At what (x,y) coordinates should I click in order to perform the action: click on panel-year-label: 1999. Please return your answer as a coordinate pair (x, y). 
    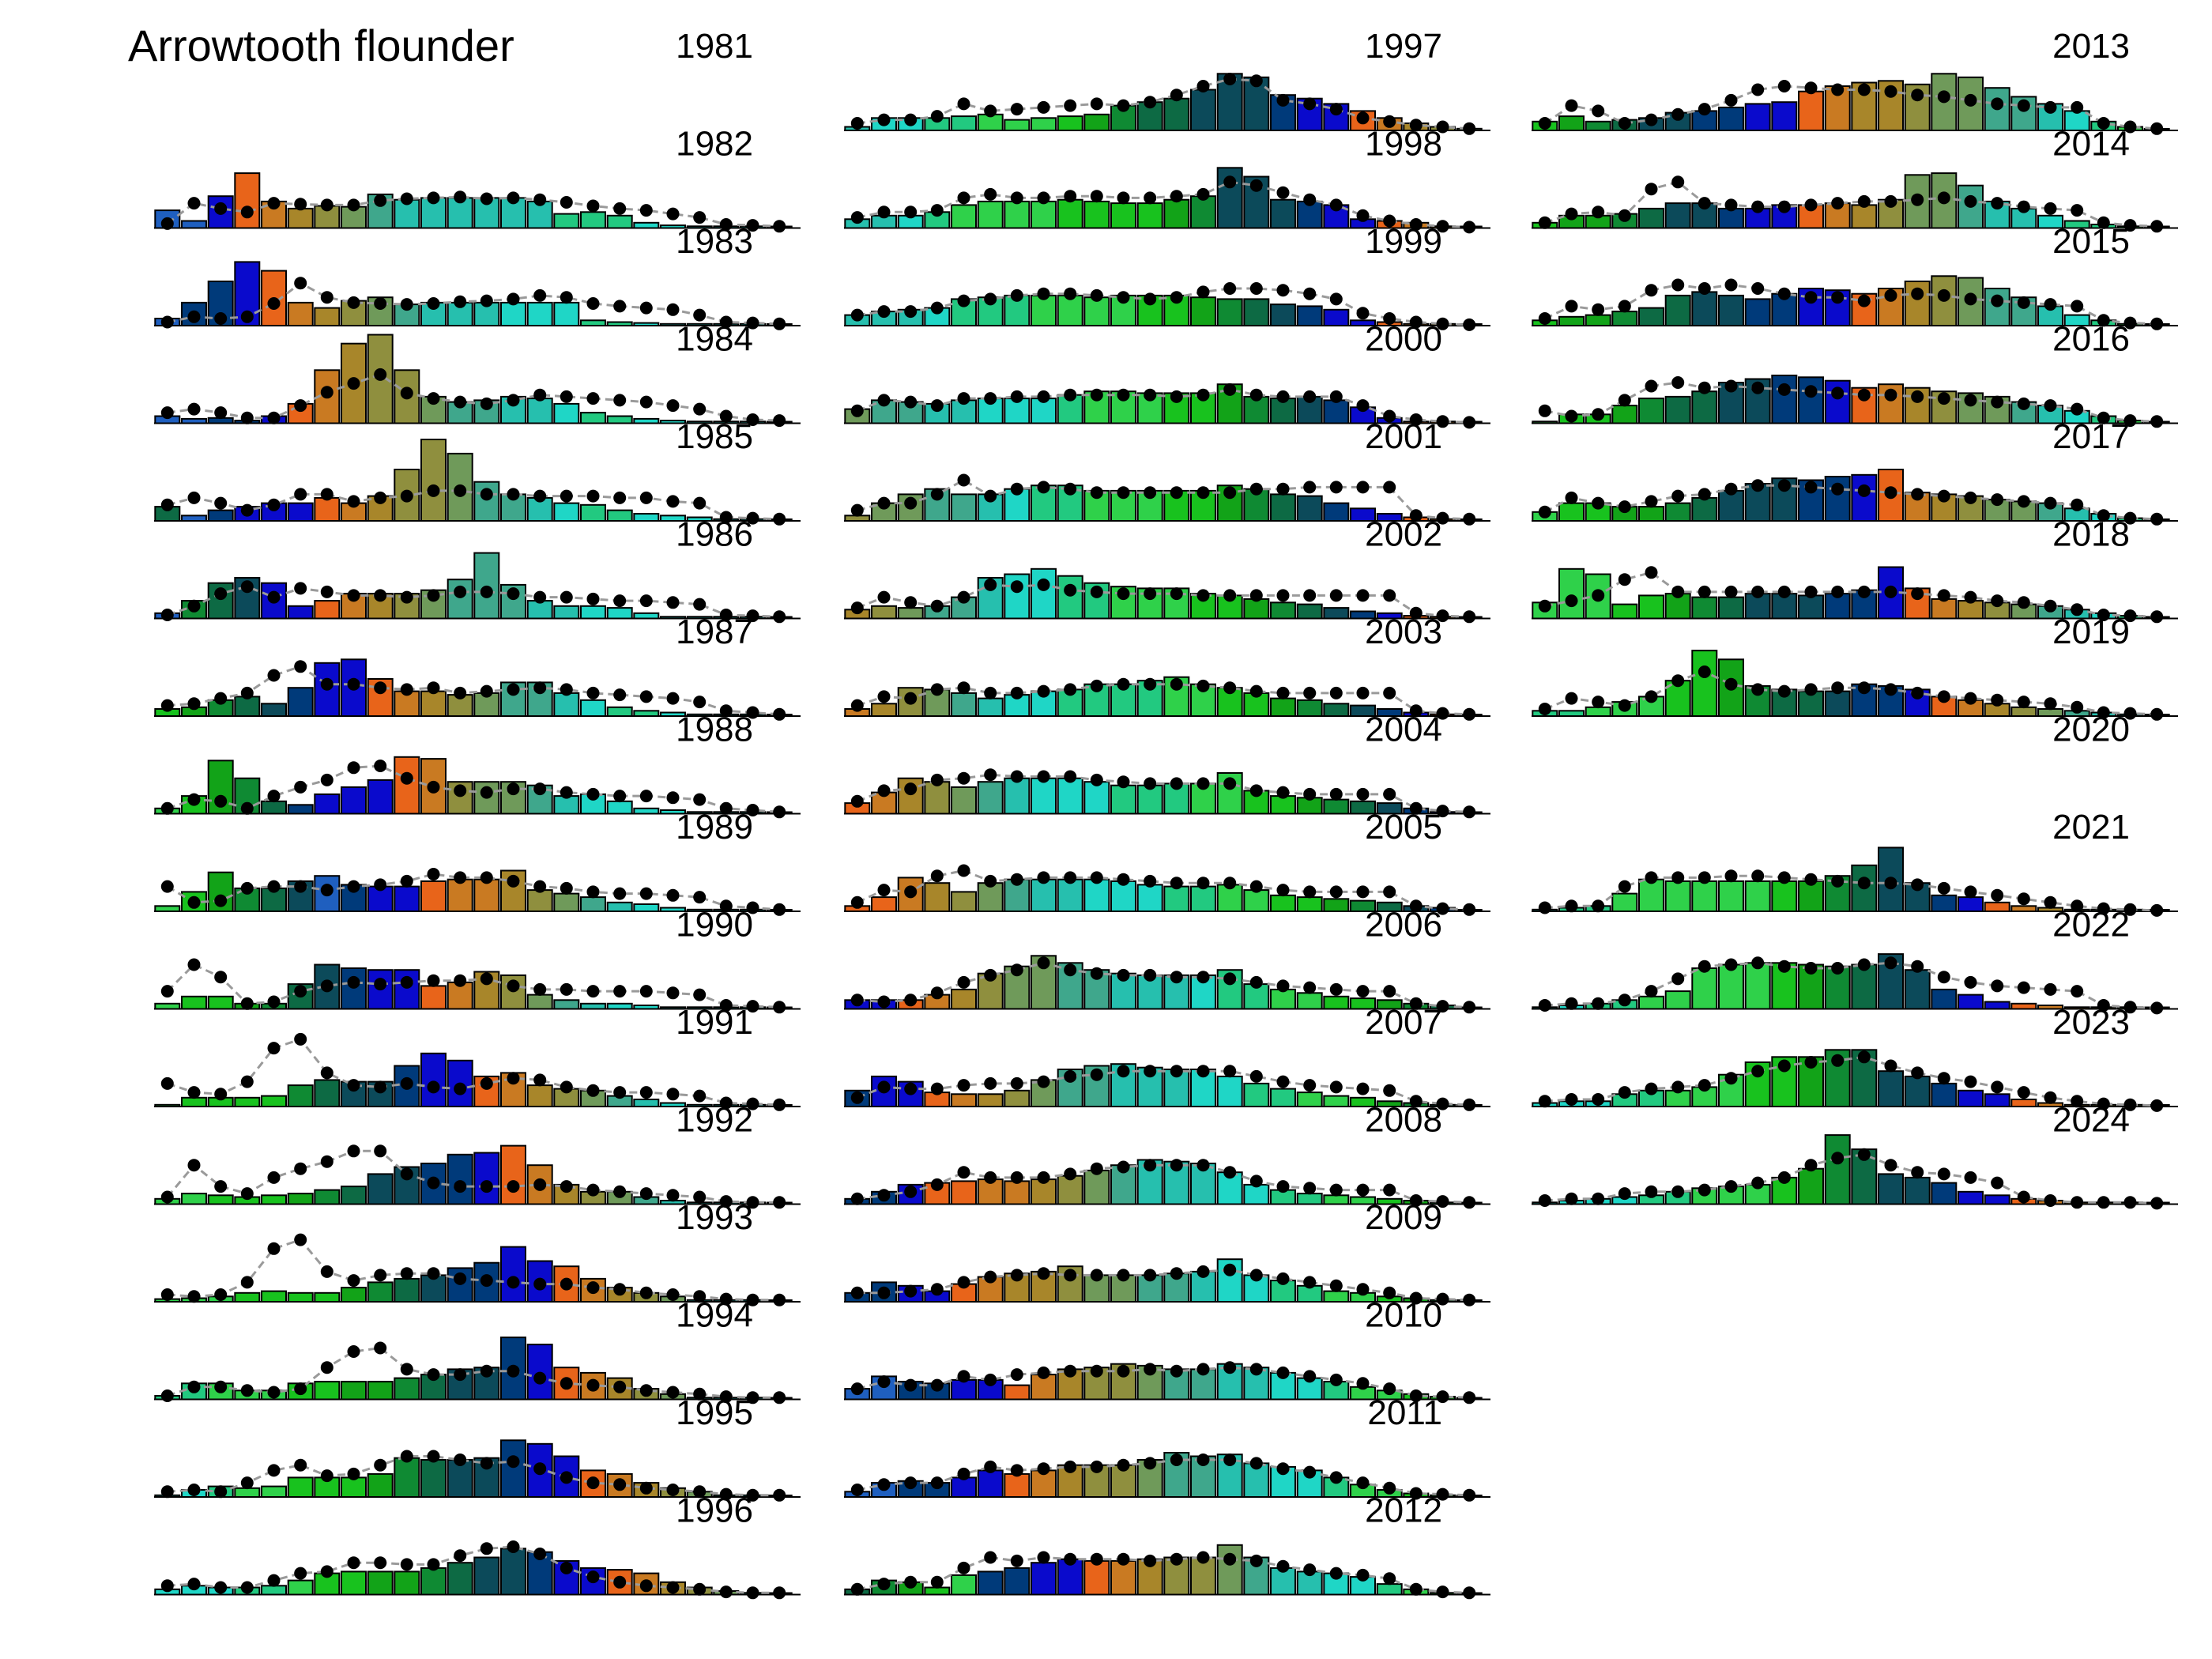
    Looking at the image, I should click on (1403, 241).